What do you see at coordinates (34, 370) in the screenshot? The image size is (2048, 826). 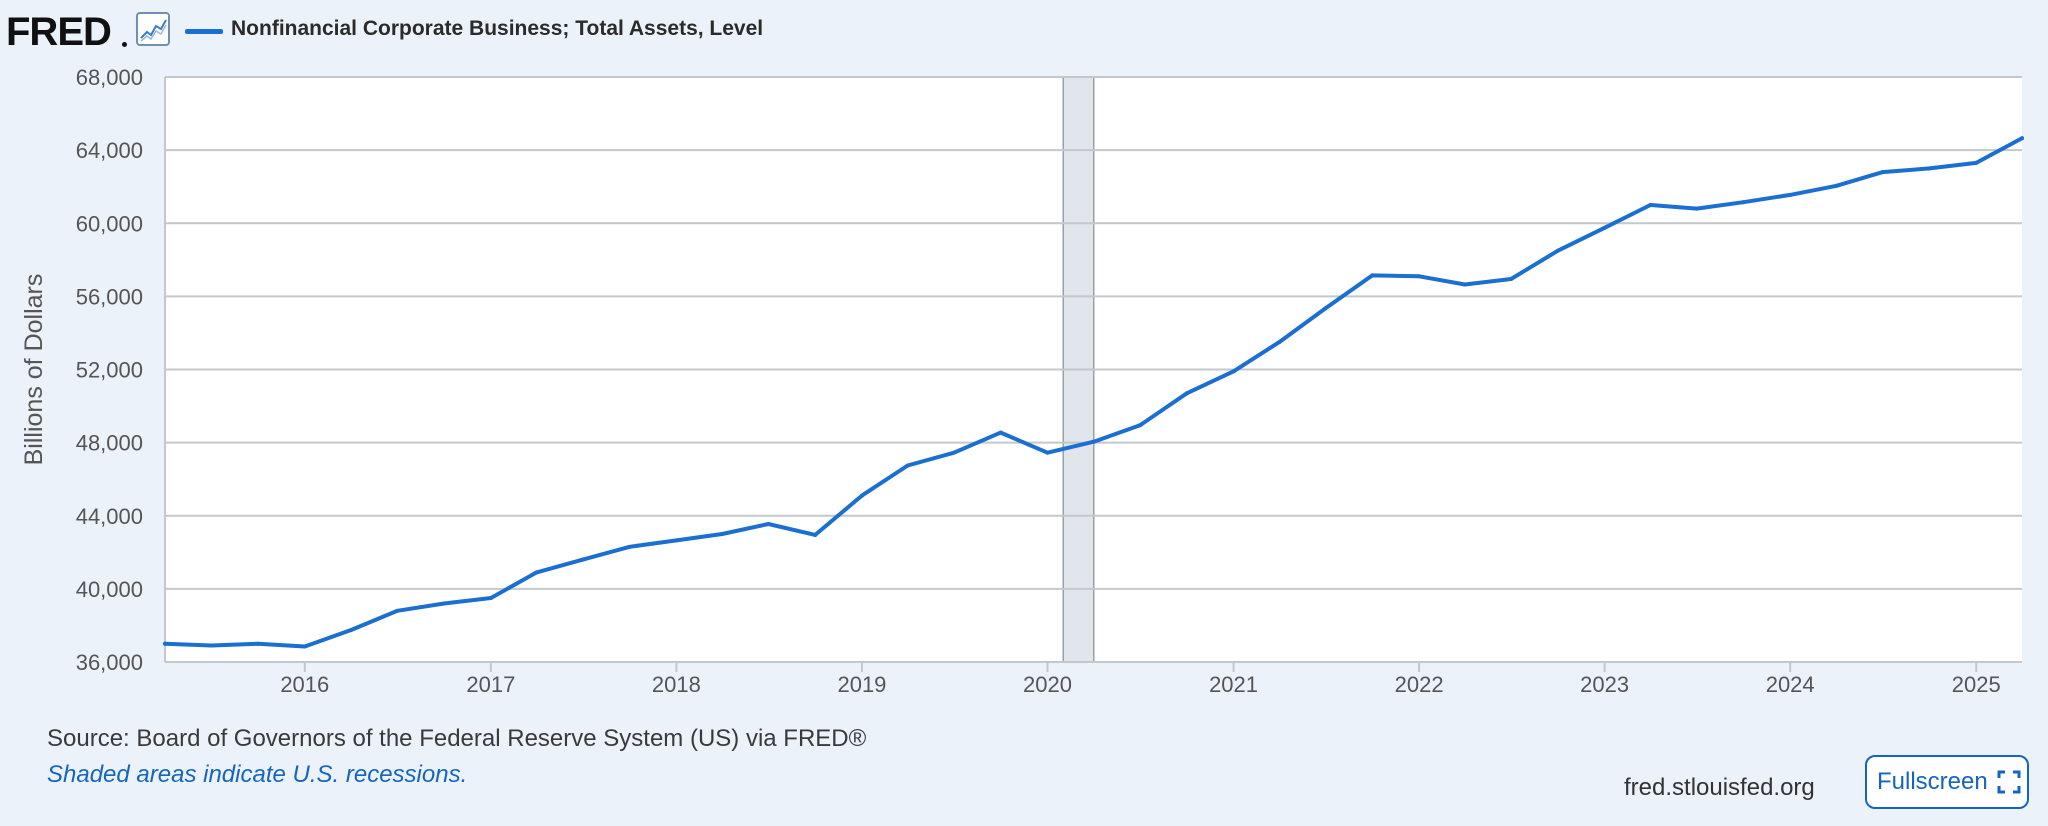 I see `y-axis-title: Billions of Dollars` at bounding box center [34, 370].